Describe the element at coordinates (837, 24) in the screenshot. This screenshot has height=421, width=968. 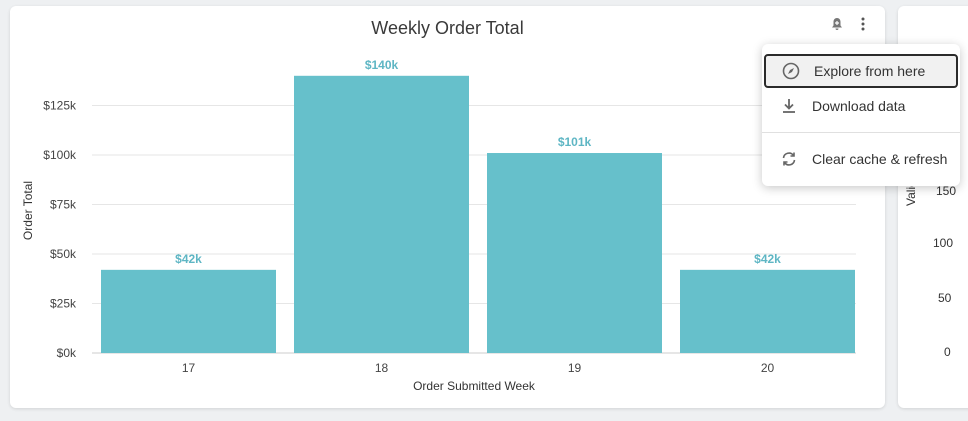
I see `alert-bell-icon` at that location.